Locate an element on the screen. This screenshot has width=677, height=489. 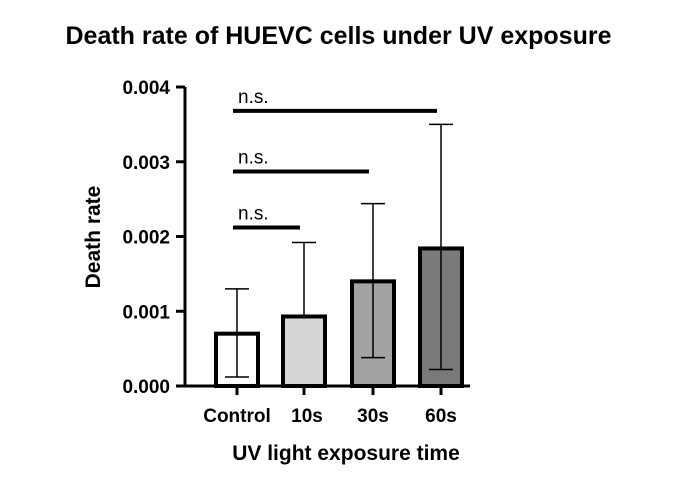
y-tick-label: 0.002 is located at coordinates (146, 238).